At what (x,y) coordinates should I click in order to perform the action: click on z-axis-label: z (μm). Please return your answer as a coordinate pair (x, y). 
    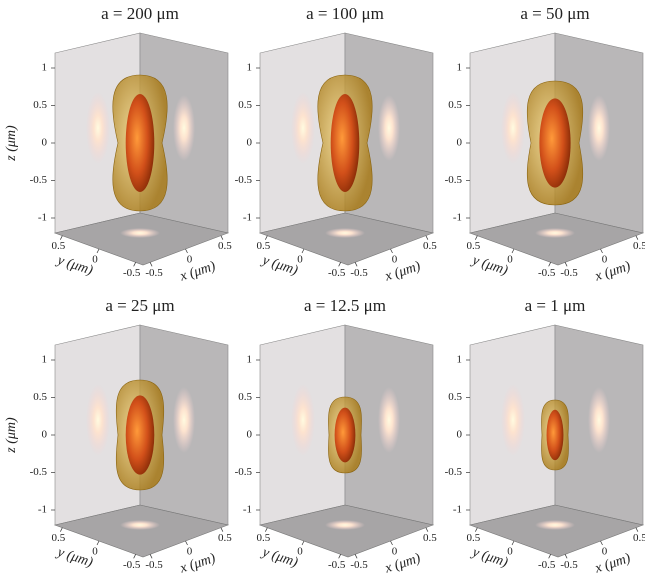
    Looking at the image, I should click on (11, 435).